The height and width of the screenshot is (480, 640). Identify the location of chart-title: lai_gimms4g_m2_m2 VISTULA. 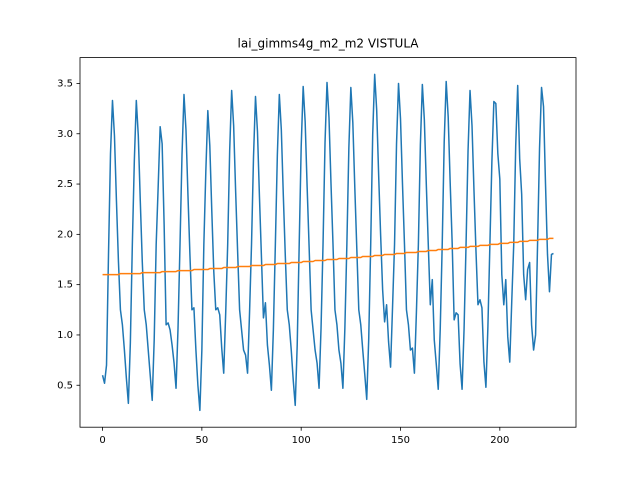
(329, 44).